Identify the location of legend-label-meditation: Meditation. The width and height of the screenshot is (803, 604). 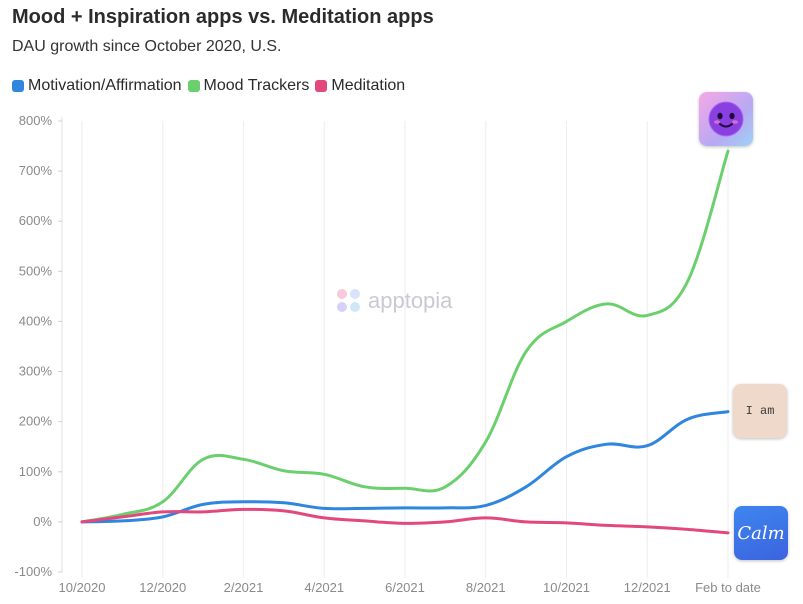
(368, 85).